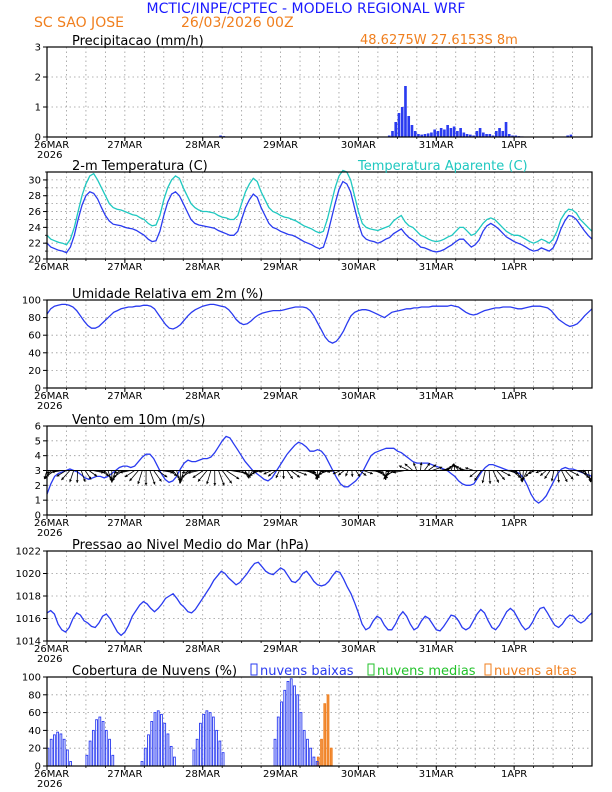  What do you see at coordinates (514, 267) in the screenshot?
I see `xtick-label: 1APR` at bounding box center [514, 267].